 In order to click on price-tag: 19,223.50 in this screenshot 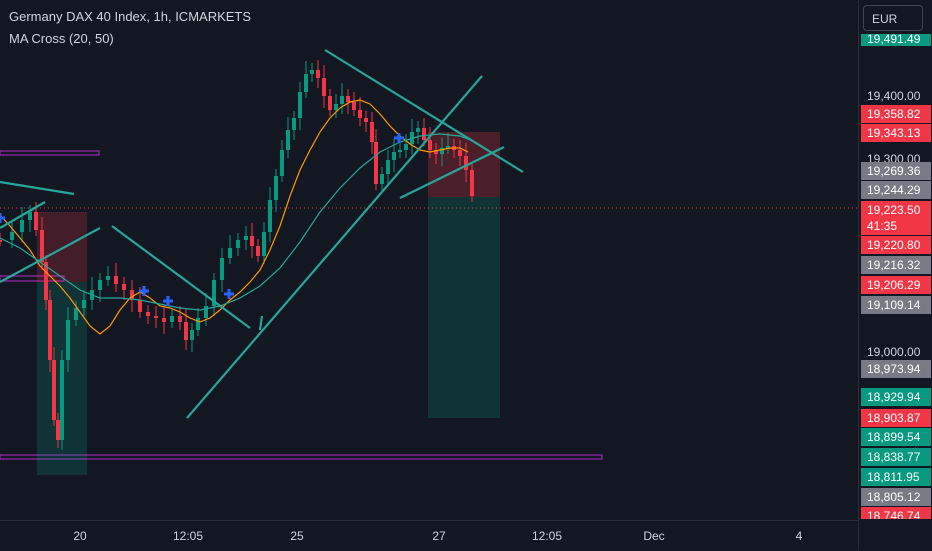, I will do `click(896, 210)`.